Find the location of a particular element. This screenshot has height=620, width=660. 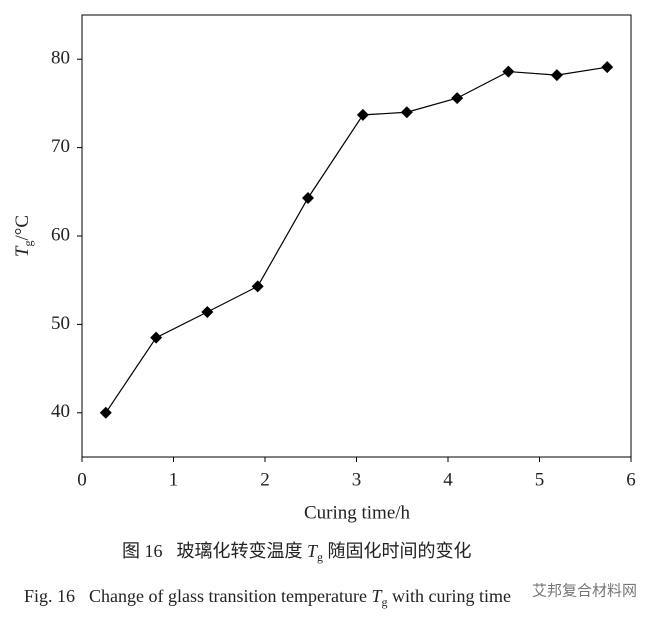

y-tick-label: 50 is located at coordinates (60, 323).